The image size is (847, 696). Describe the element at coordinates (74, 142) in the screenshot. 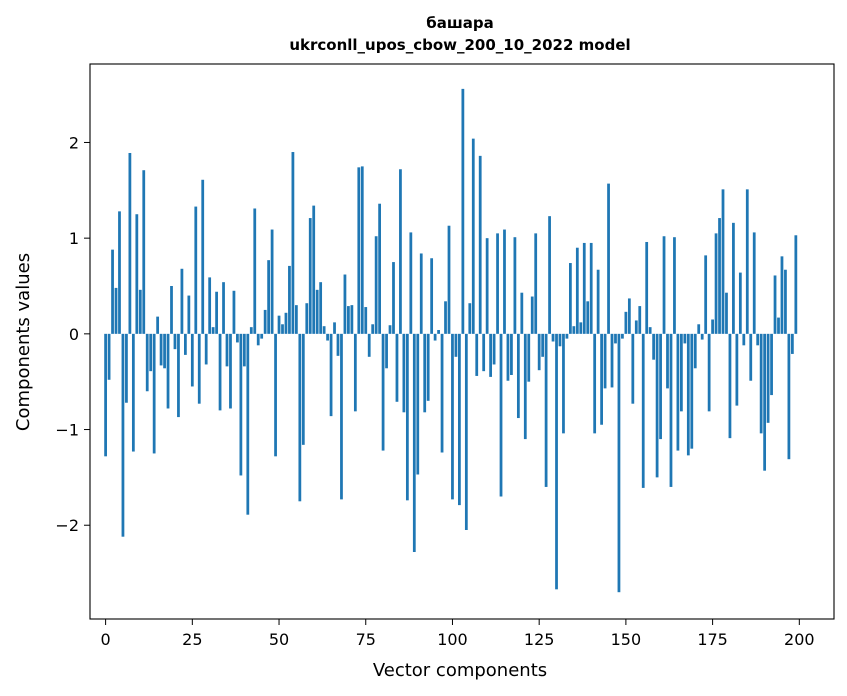

I see `y-tick-label: 2` at that location.